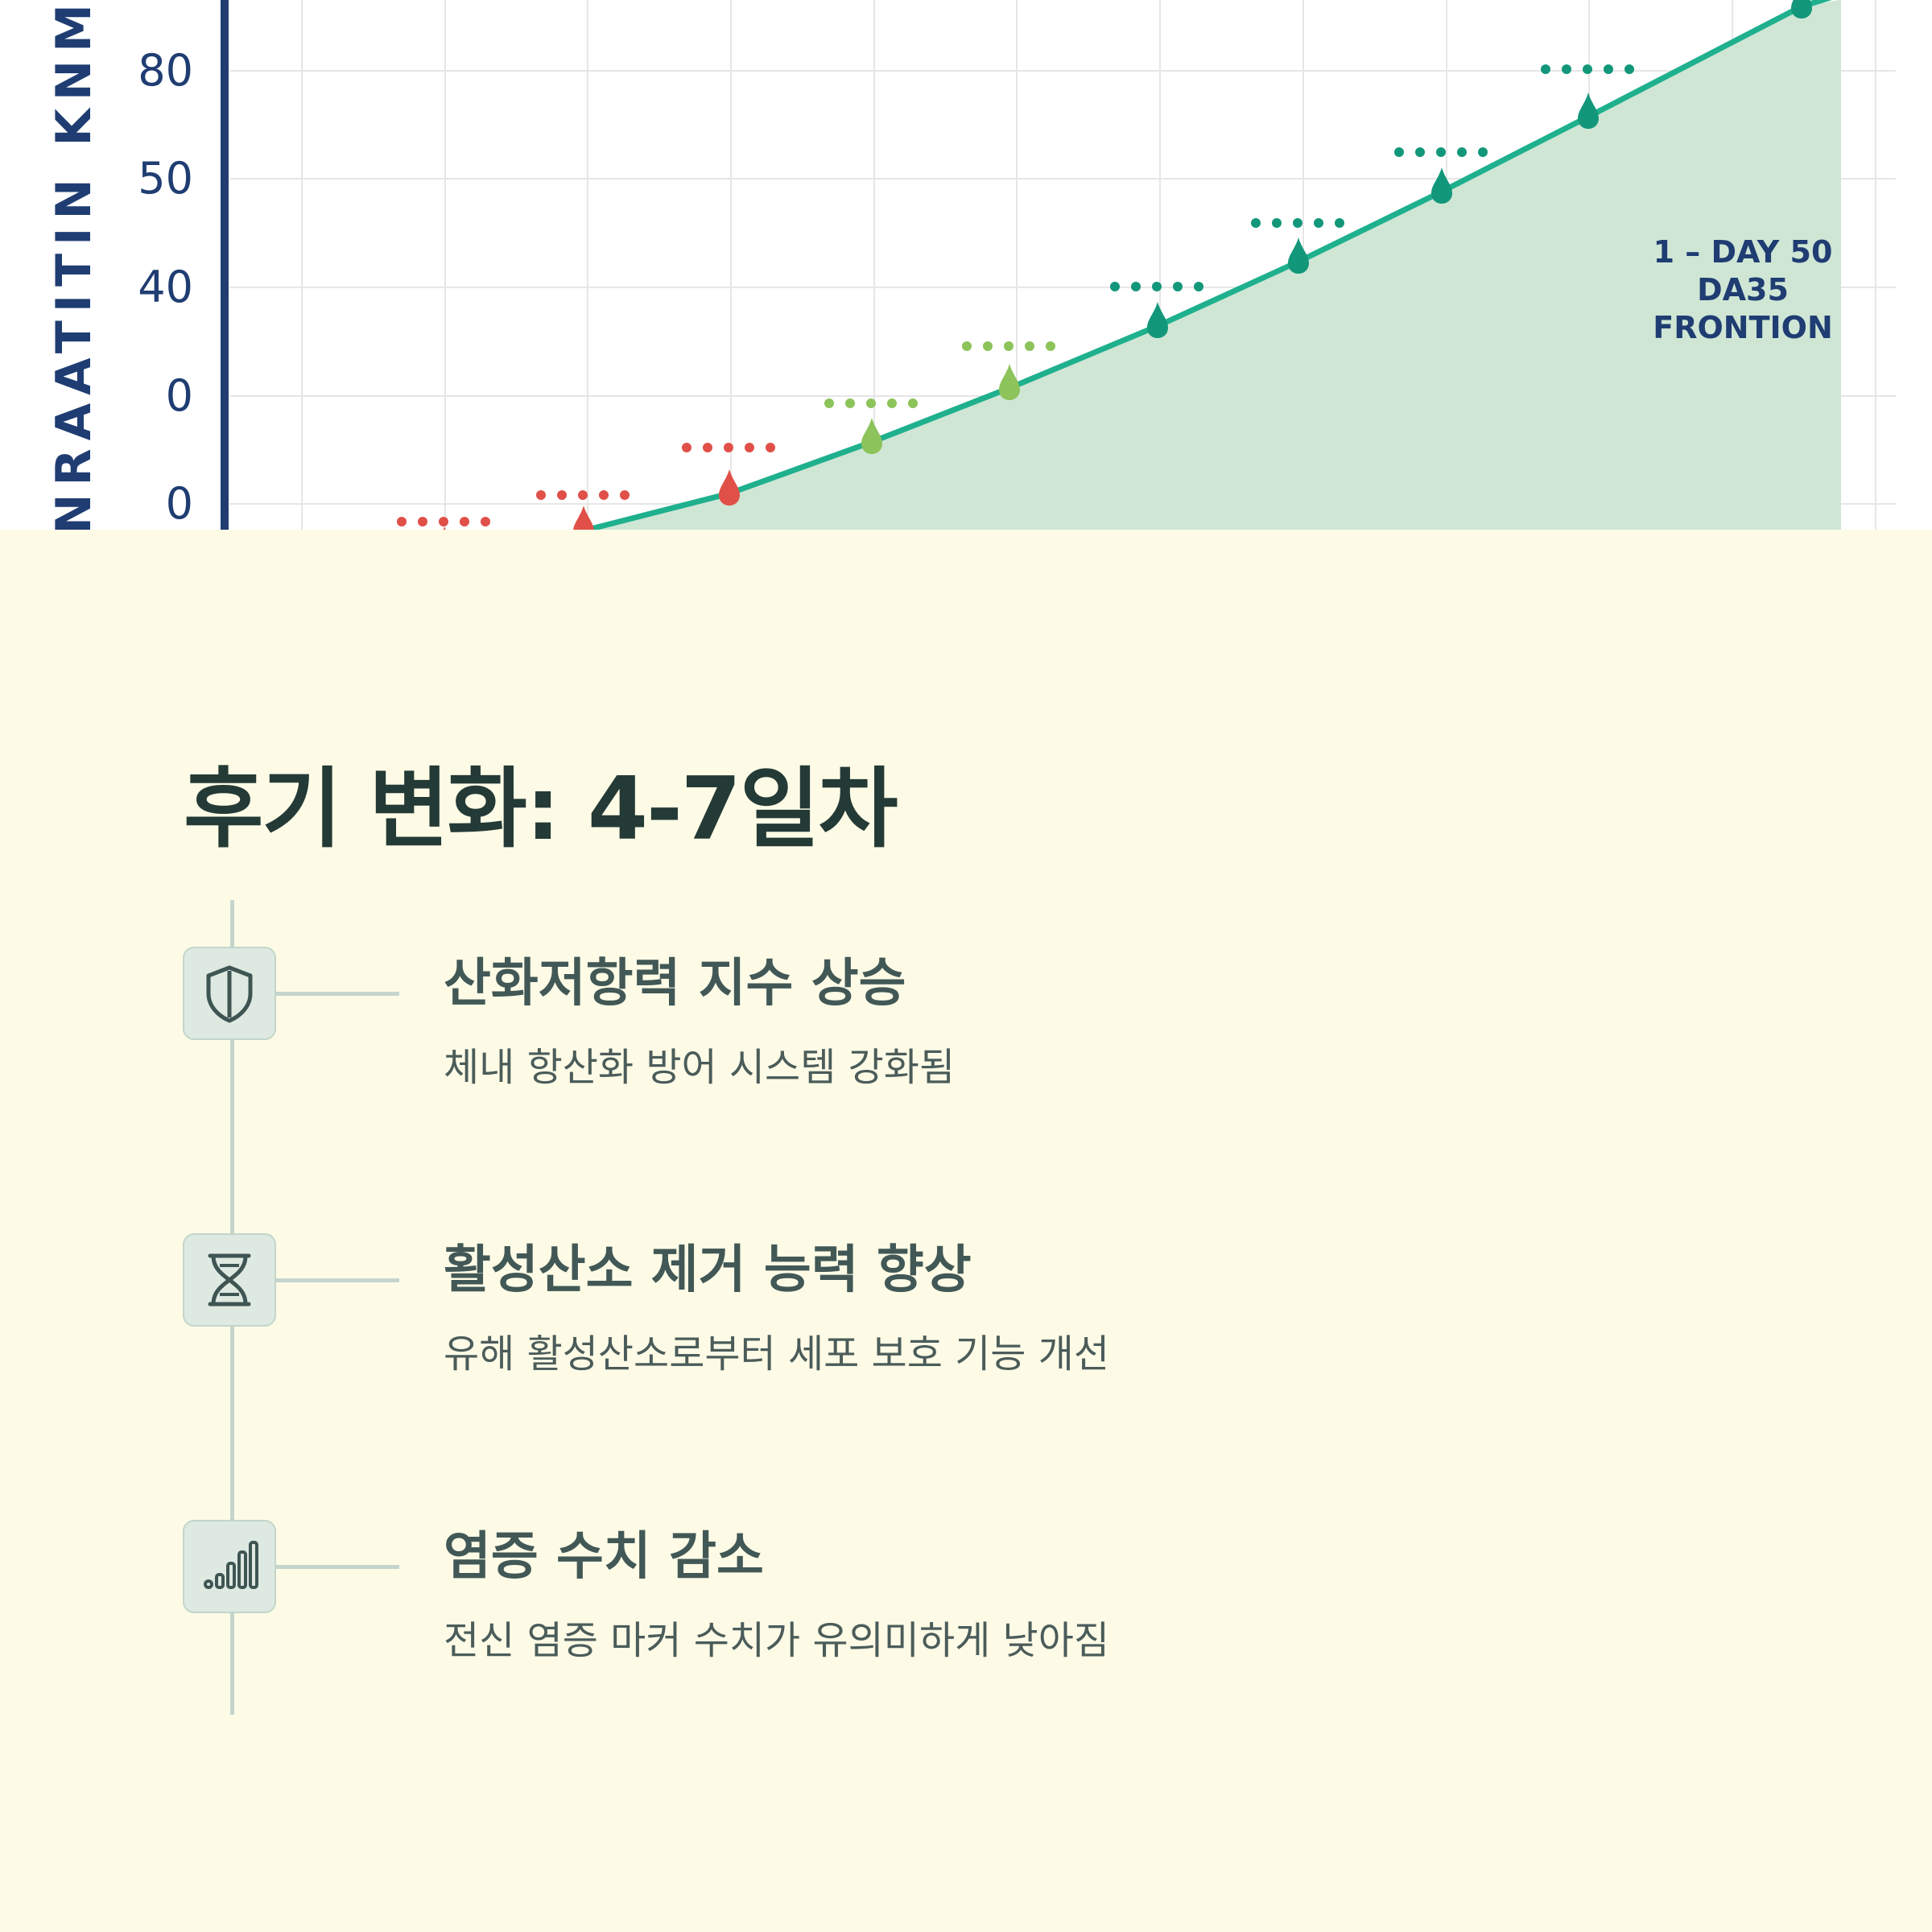 The image size is (1932, 1932). What do you see at coordinates (966, 1594) in the screenshot?
I see `timeline-item: 염증 수치 감소 전신 염증 마커 수치가 유의미하게 낮아짐` at bounding box center [966, 1594].